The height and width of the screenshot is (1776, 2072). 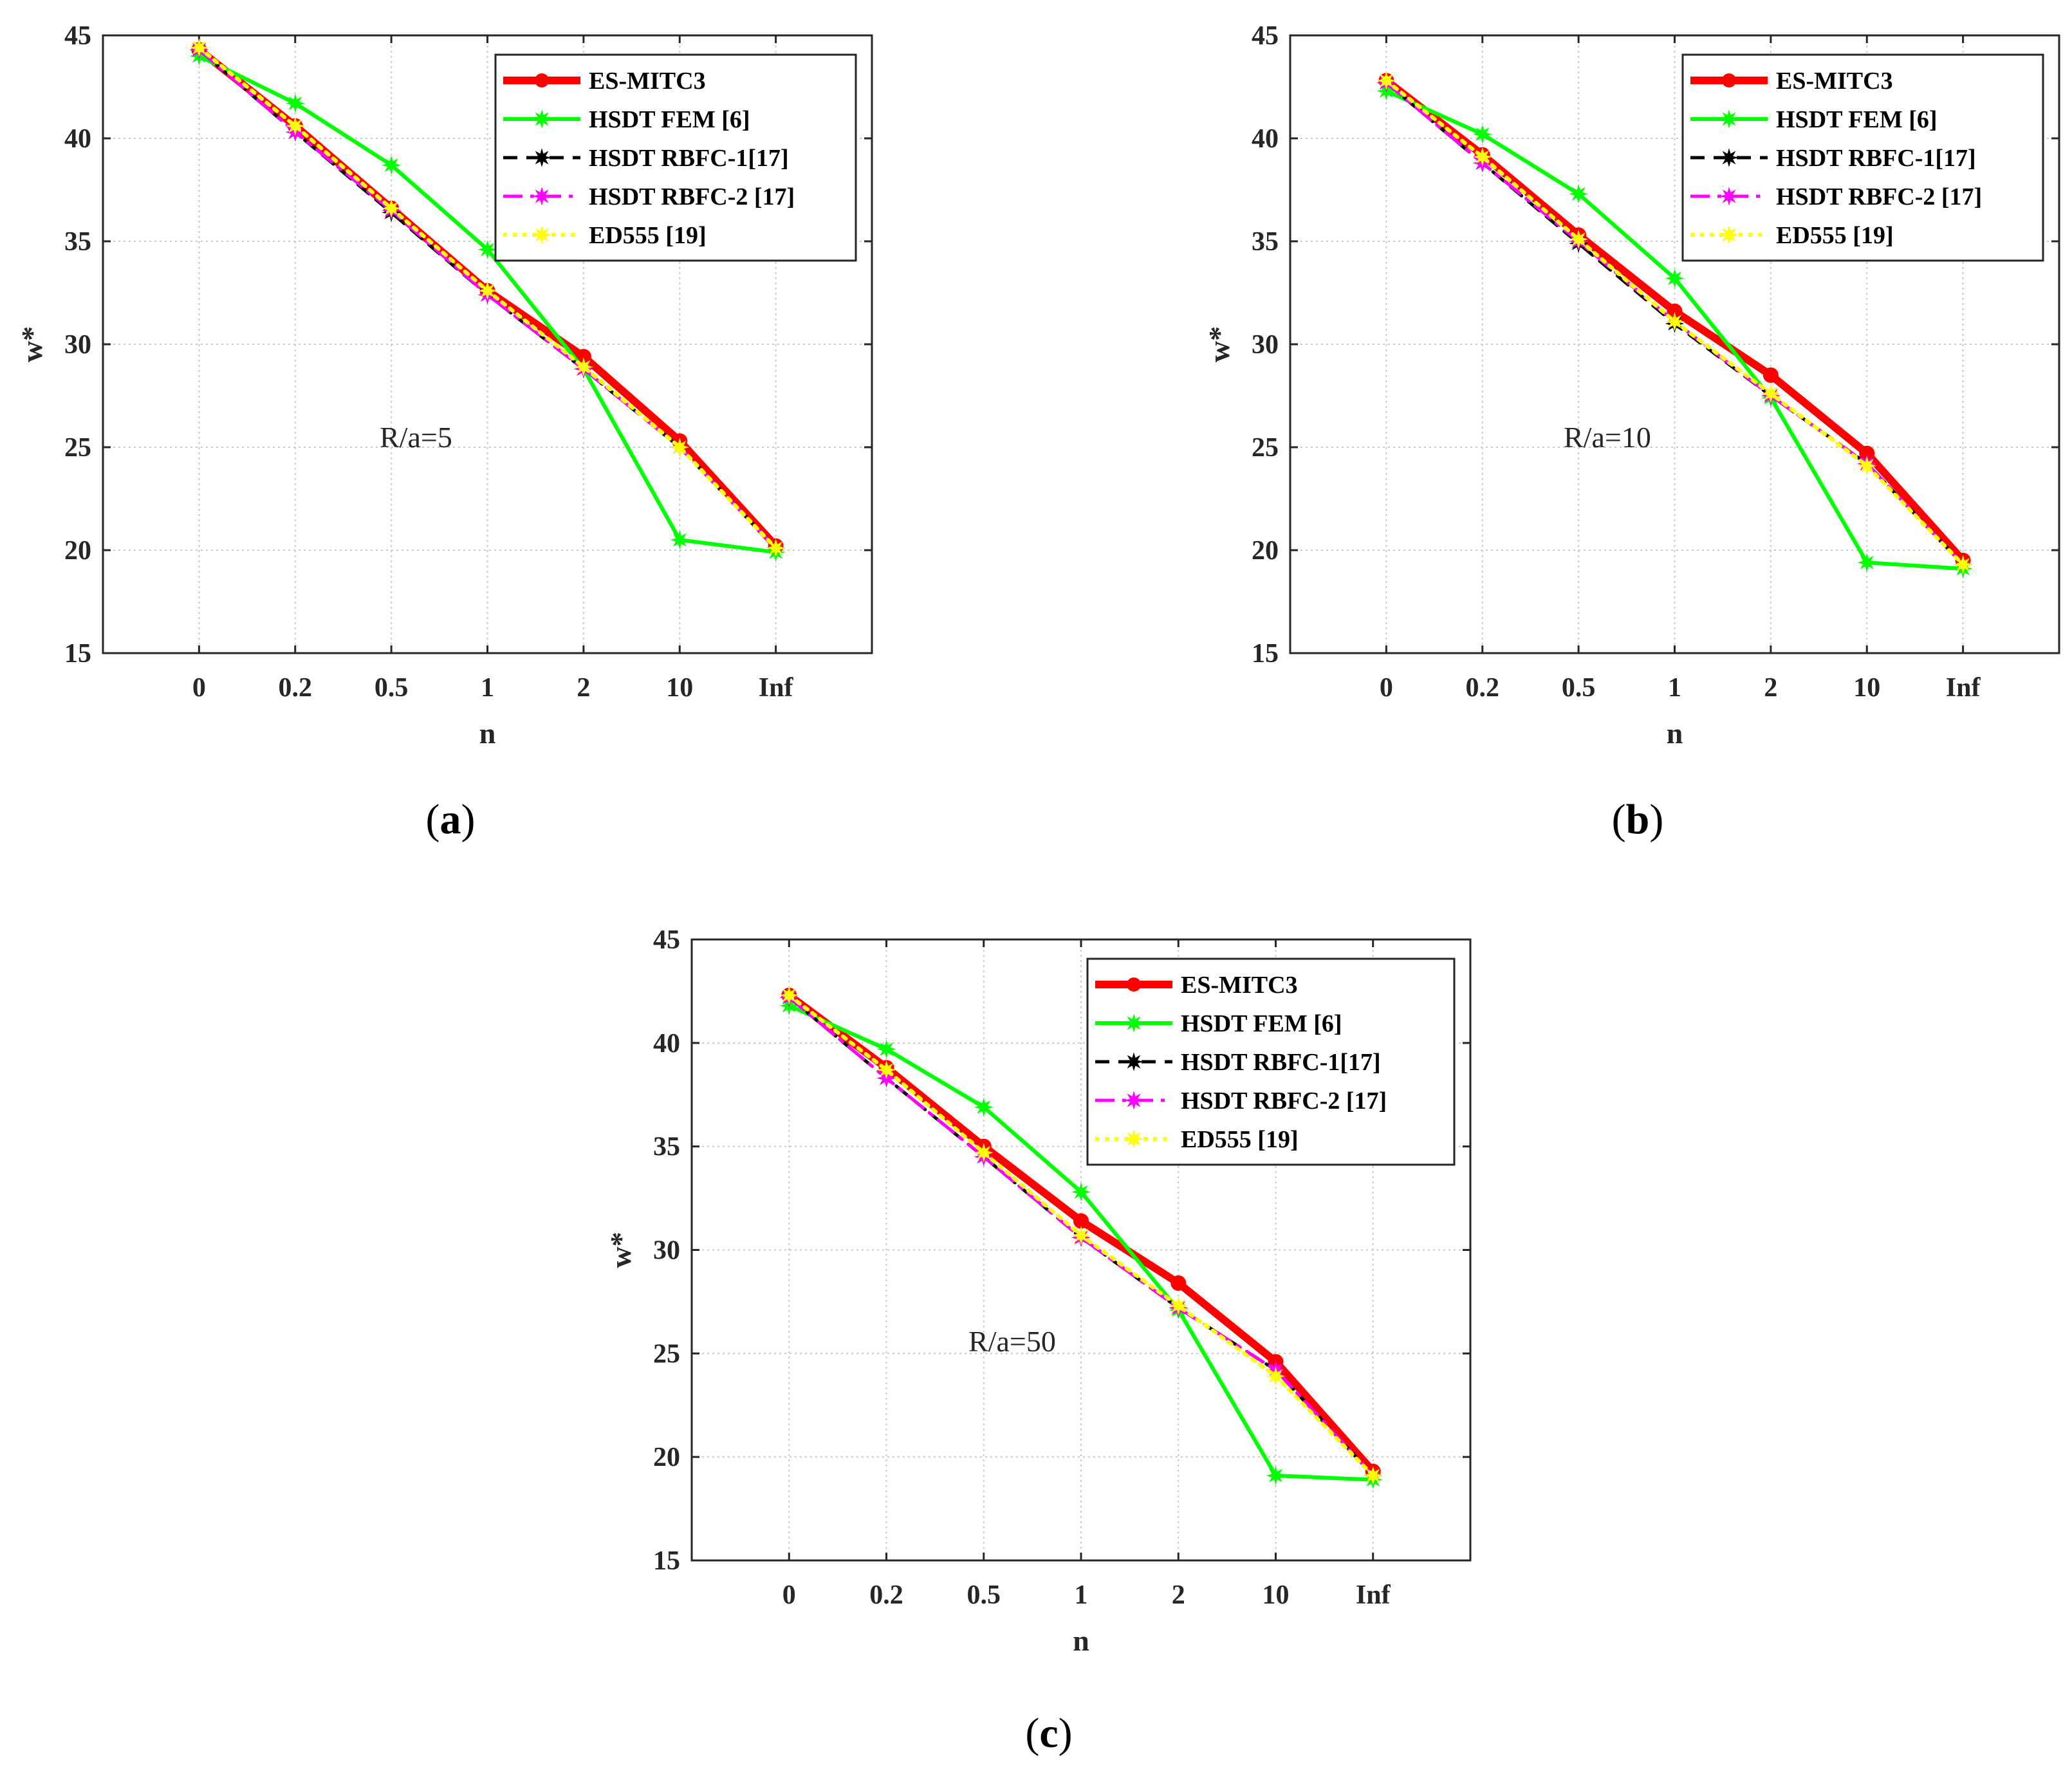 I want to click on r-over-a-annotation: R/a=10, so click(x=1607, y=437).